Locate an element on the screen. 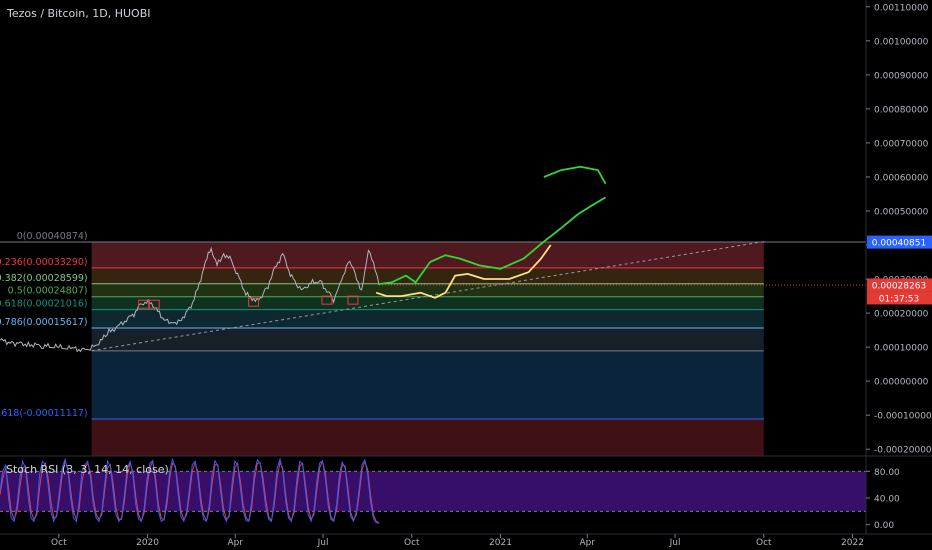 The height and width of the screenshot is (550, 932). price-tick-label: -0.00010000 is located at coordinates (903, 417).